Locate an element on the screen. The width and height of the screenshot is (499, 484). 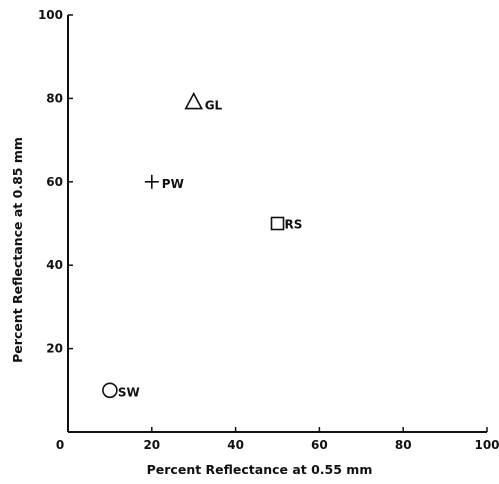
y-tick-label: 100 is located at coordinates (50, 15).